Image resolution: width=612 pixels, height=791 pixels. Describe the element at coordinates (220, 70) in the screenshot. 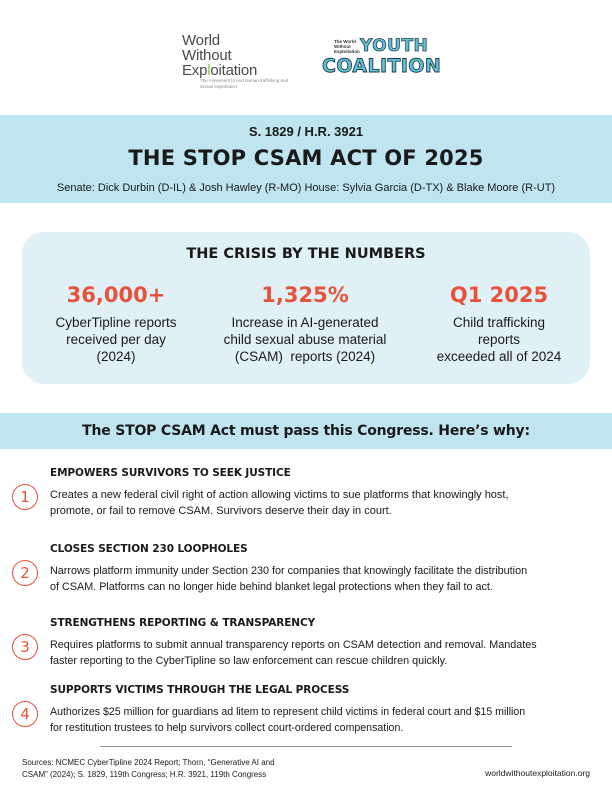

I see `logo-line-3: Exploitation` at that location.